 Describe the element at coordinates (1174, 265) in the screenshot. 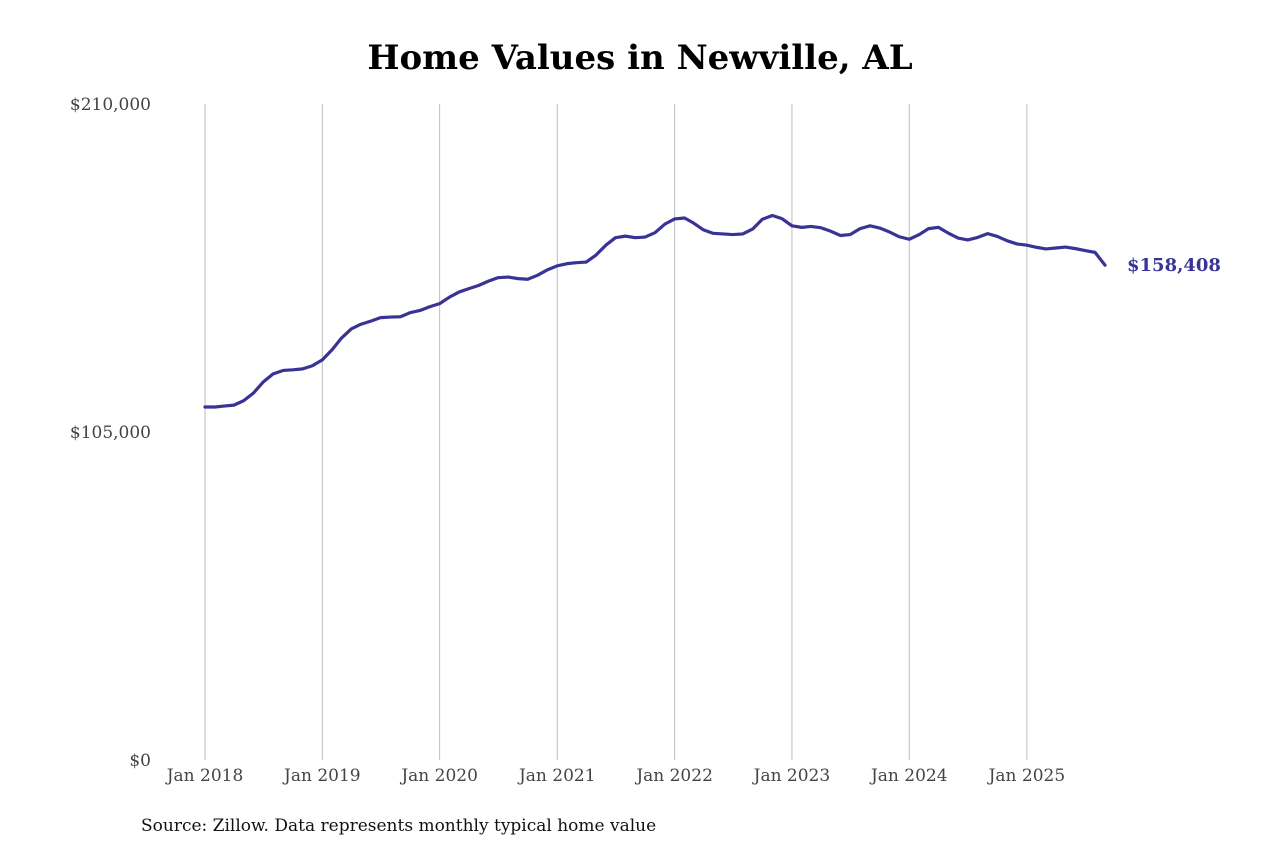

I see `end-value-label: $158,408` at that location.